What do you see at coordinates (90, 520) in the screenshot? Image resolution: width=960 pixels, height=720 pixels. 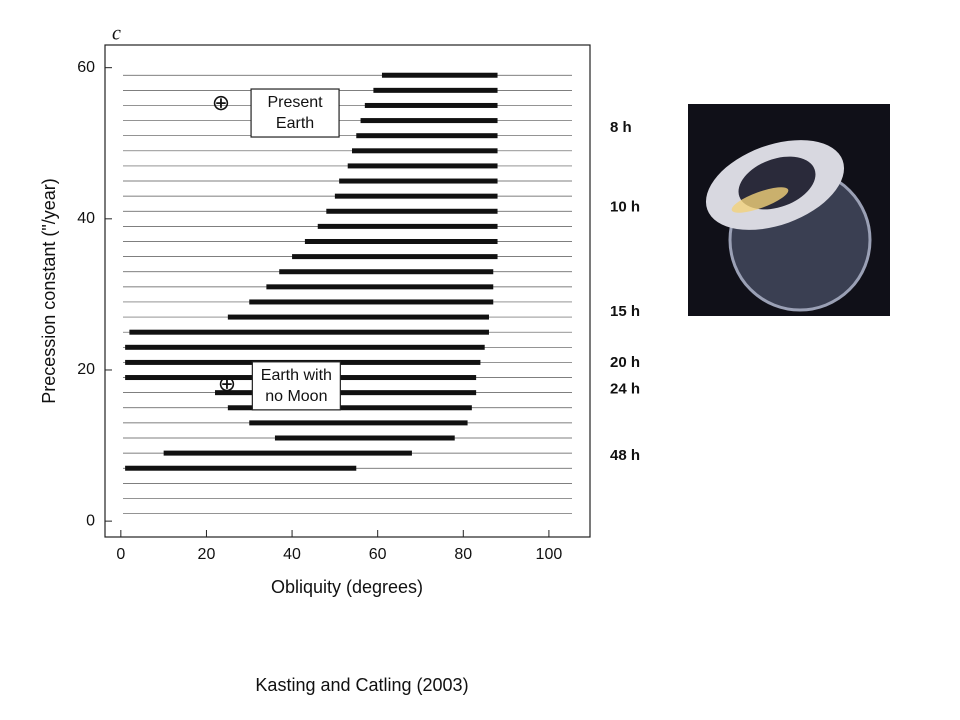 I see `y-tick-label: 0` at bounding box center [90, 520].